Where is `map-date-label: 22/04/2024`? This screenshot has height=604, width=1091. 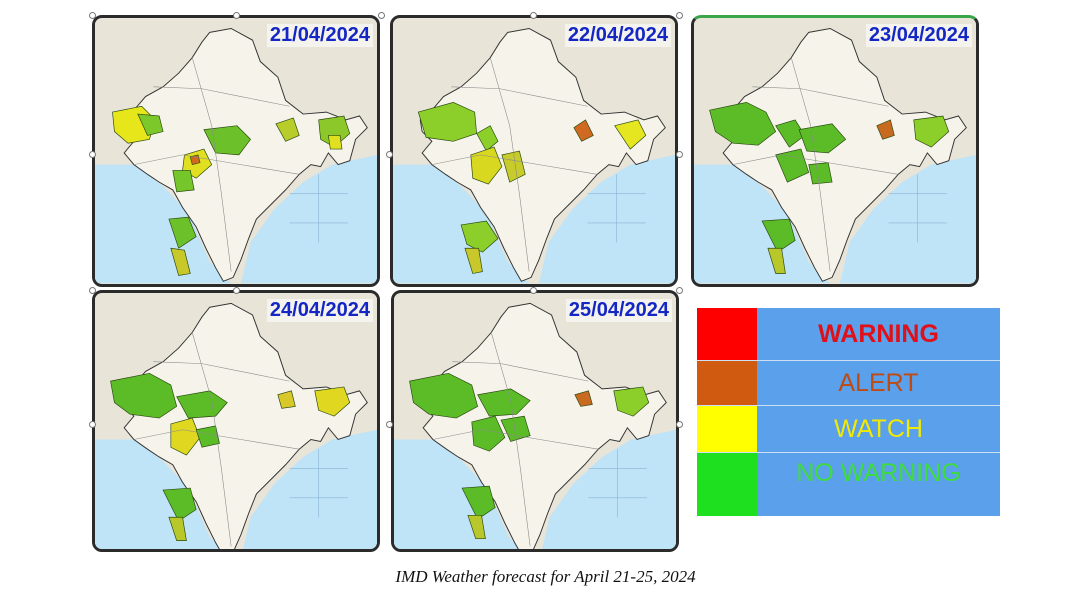
map-date-label: 22/04/2024 is located at coordinates (617, 35).